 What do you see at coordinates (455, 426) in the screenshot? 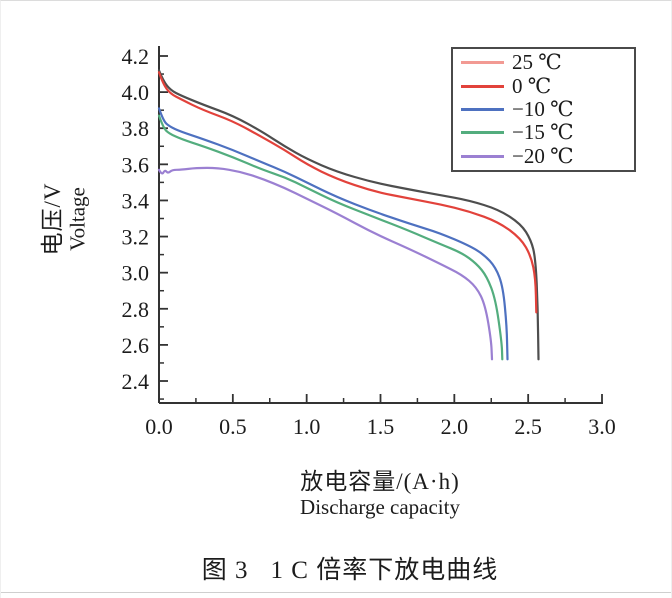
I see `x-tick-label: 2.0` at bounding box center [455, 426].